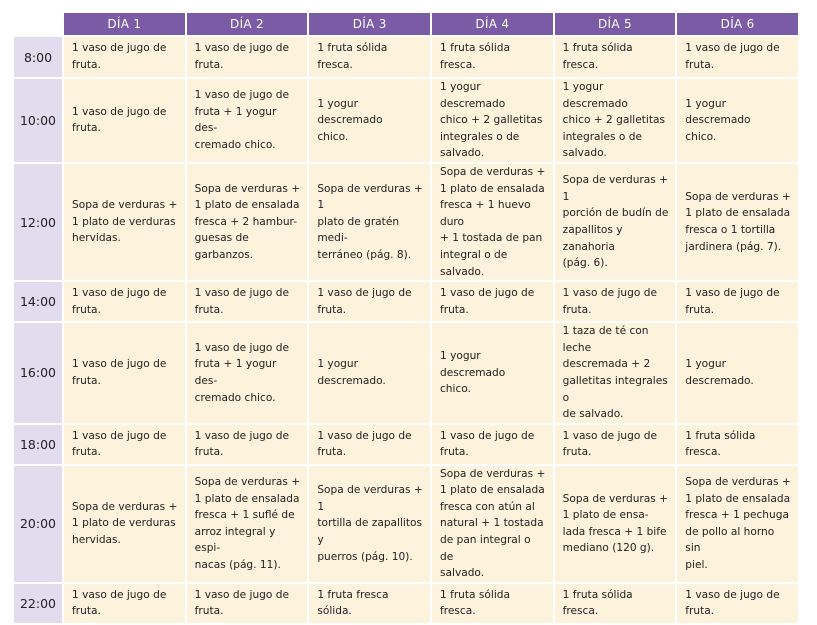 The height and width of the screenshot is (625, 817). What do you see at coordinates (39, 58) in the screenshot?
I see `time-label: 8:00` at bounding box center [39, 58].